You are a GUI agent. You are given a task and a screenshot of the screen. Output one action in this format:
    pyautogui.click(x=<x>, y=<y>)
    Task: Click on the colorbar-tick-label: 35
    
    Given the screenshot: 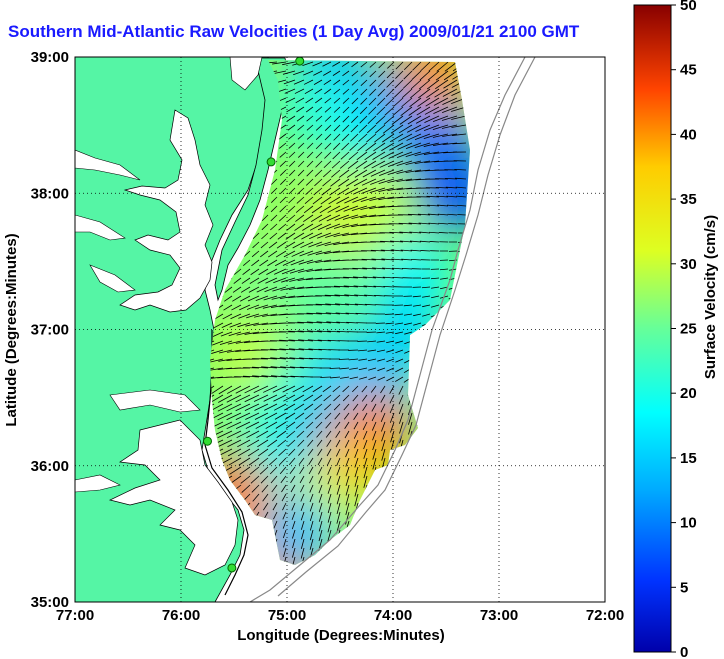 What is the action you would take?
    pyautogui.click(x=688, y=199)
    